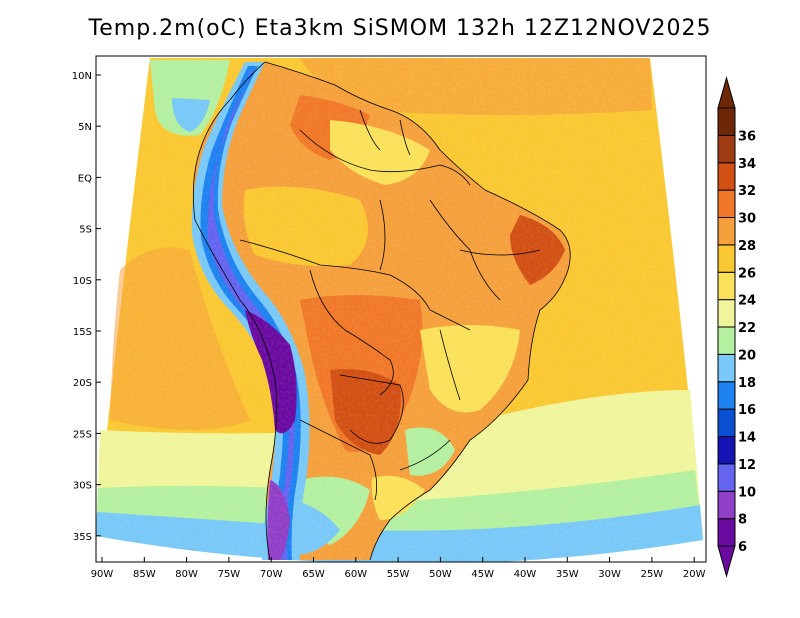 The height and width of the screenshot is (618, 800). I want to click on border-guianas, so click(385, 132).